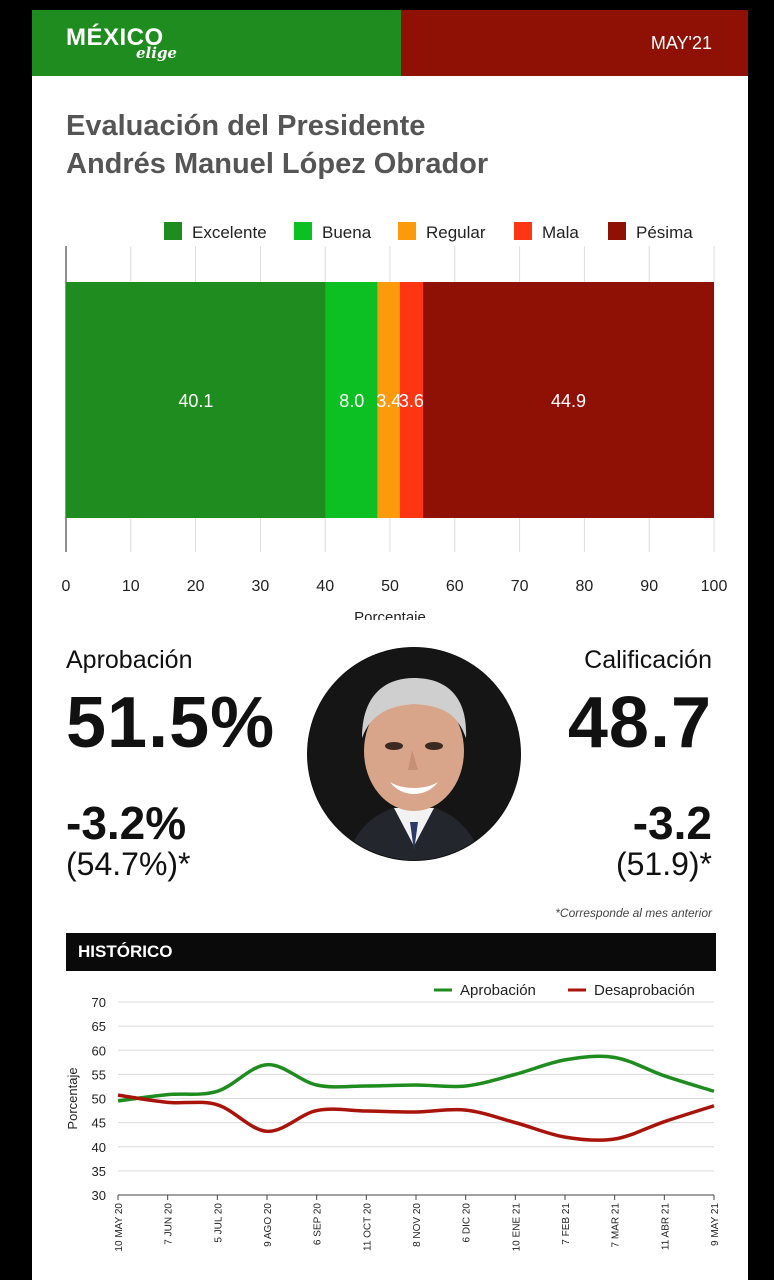 This screenshot has width=774, height=1280. Describe the element at coordinates (681, 43) in the screenshot. I see `edition-date: MAY'21` at that location.